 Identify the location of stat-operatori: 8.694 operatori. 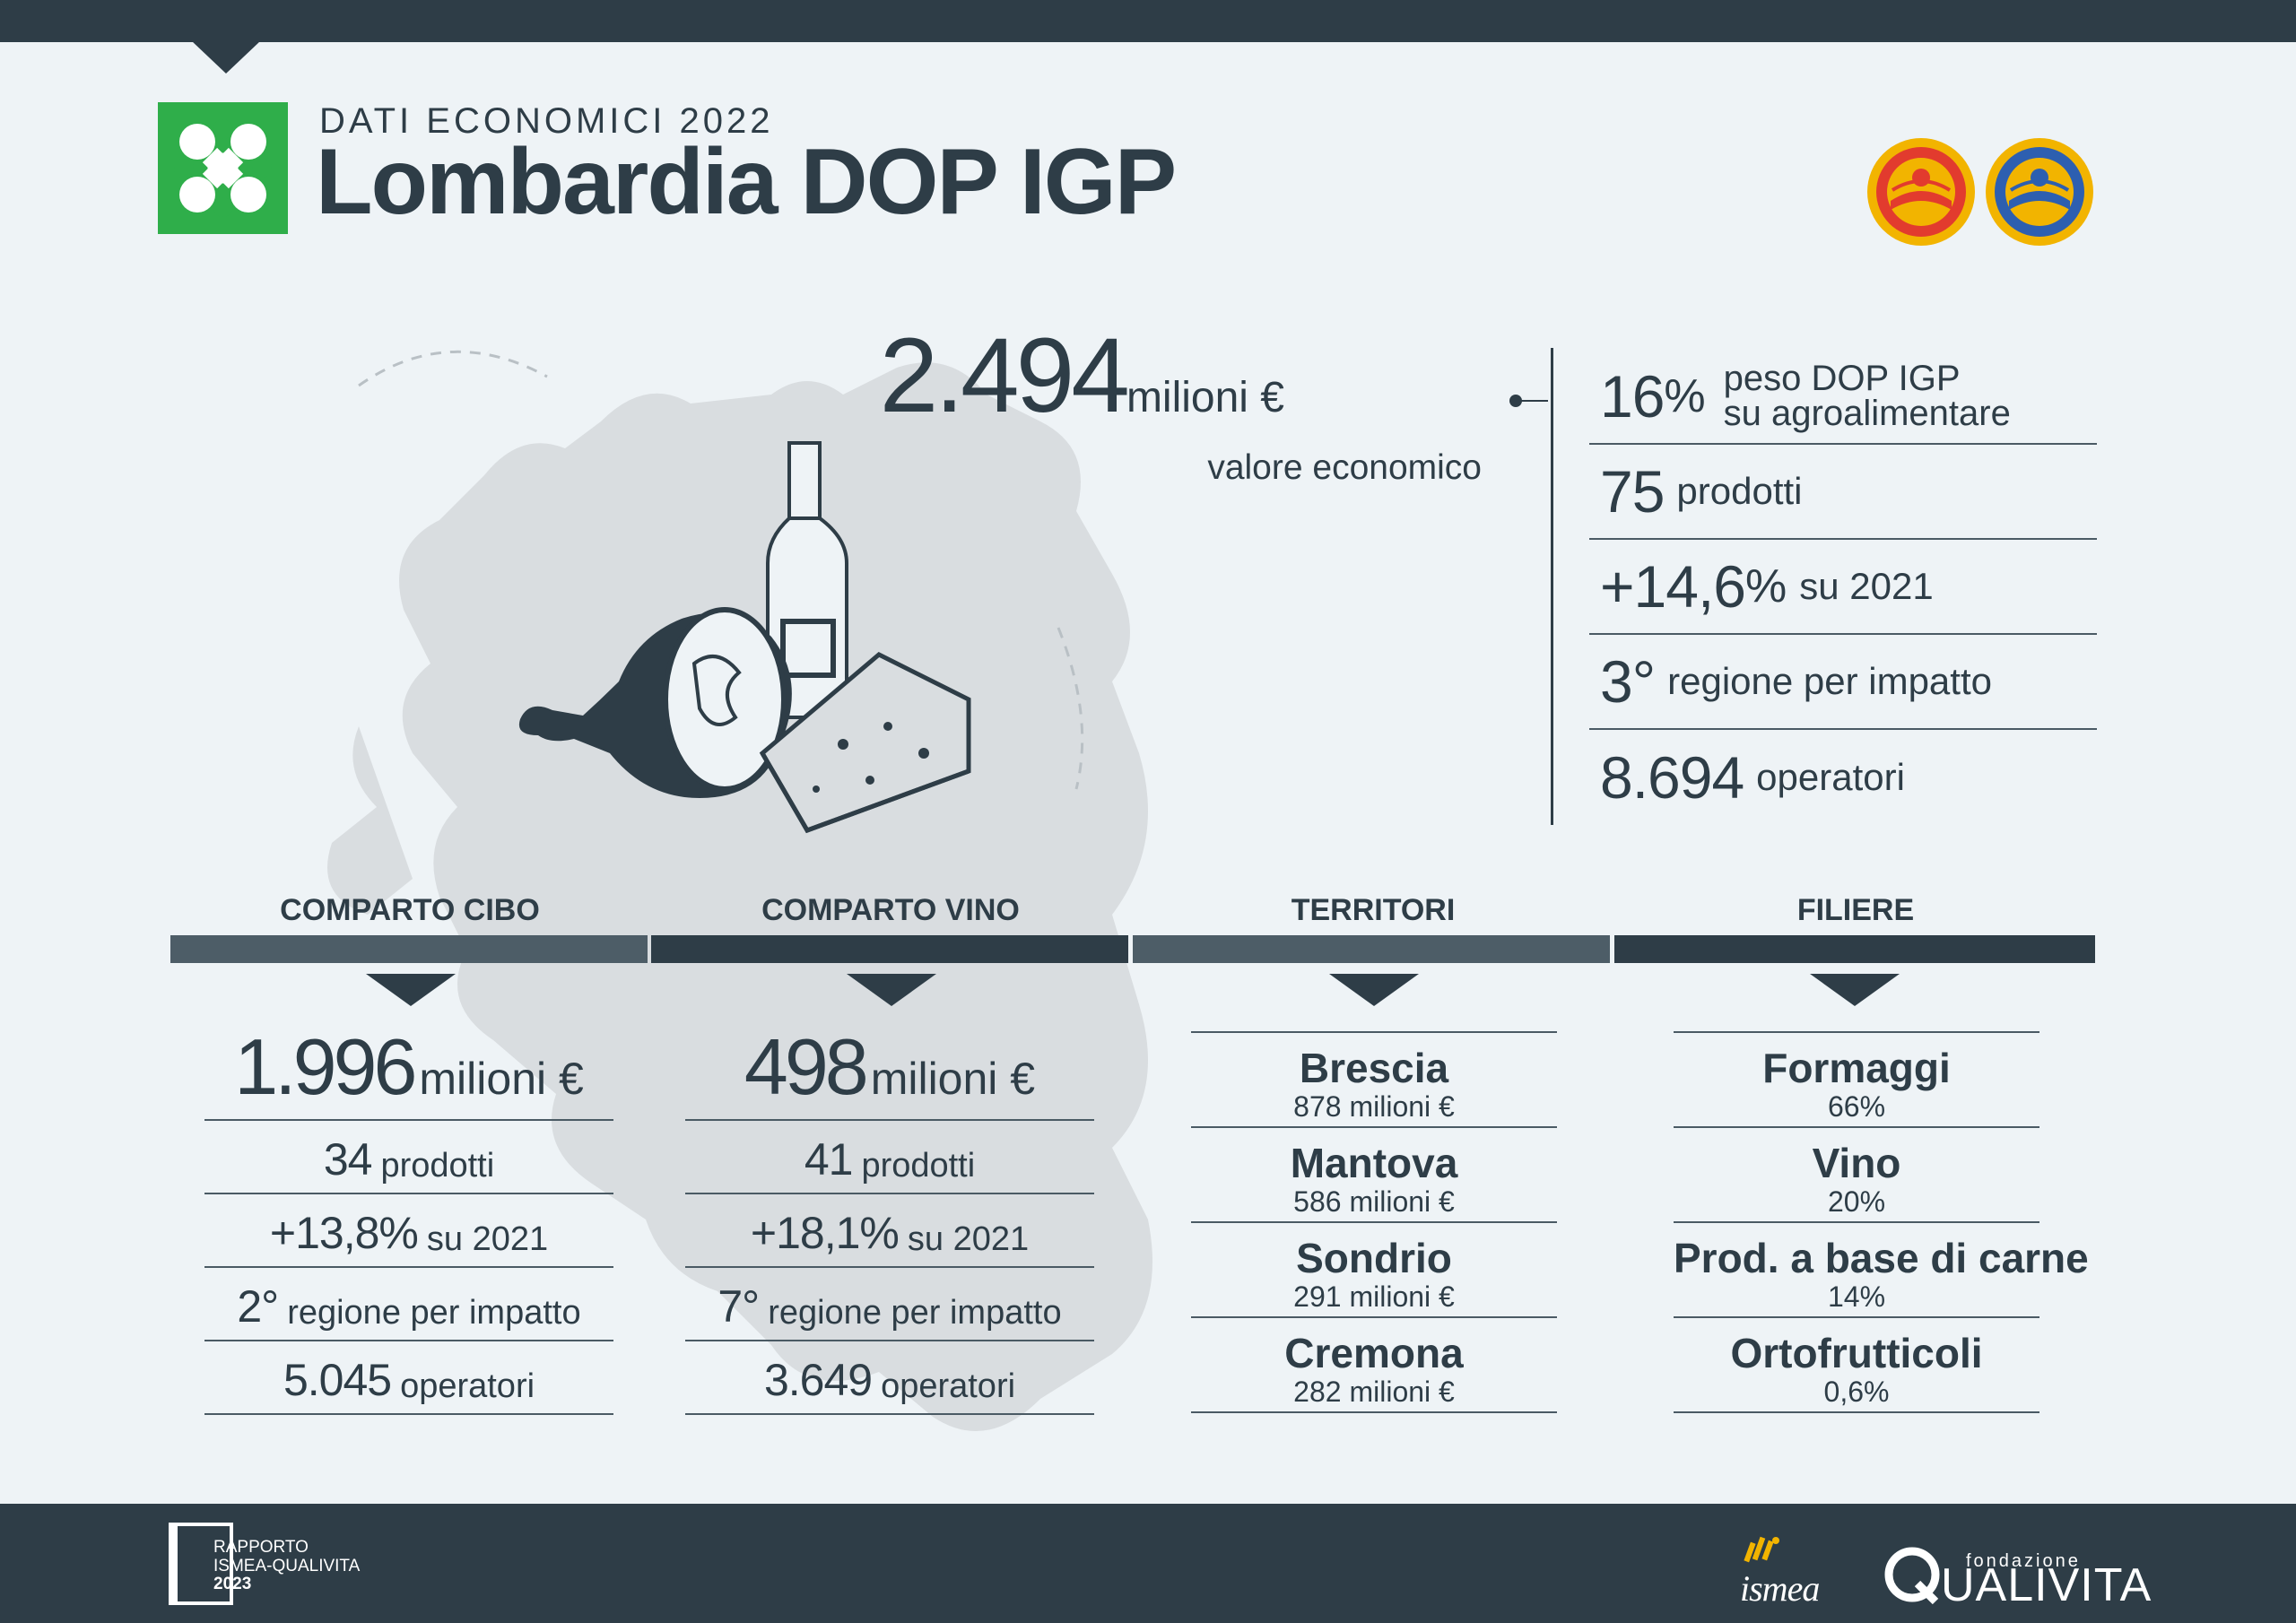
(1752, 777).